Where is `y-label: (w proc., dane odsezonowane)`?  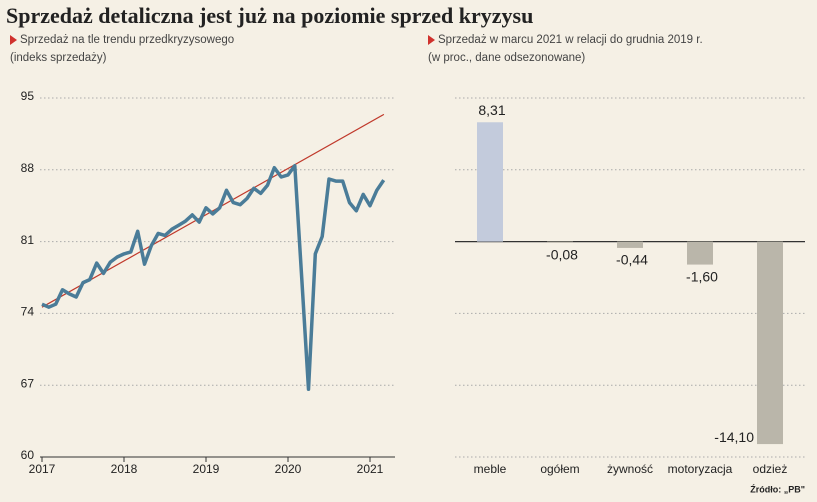
y-label: (w proc., dane odsezonowane) is located at coordinates (506, 58).